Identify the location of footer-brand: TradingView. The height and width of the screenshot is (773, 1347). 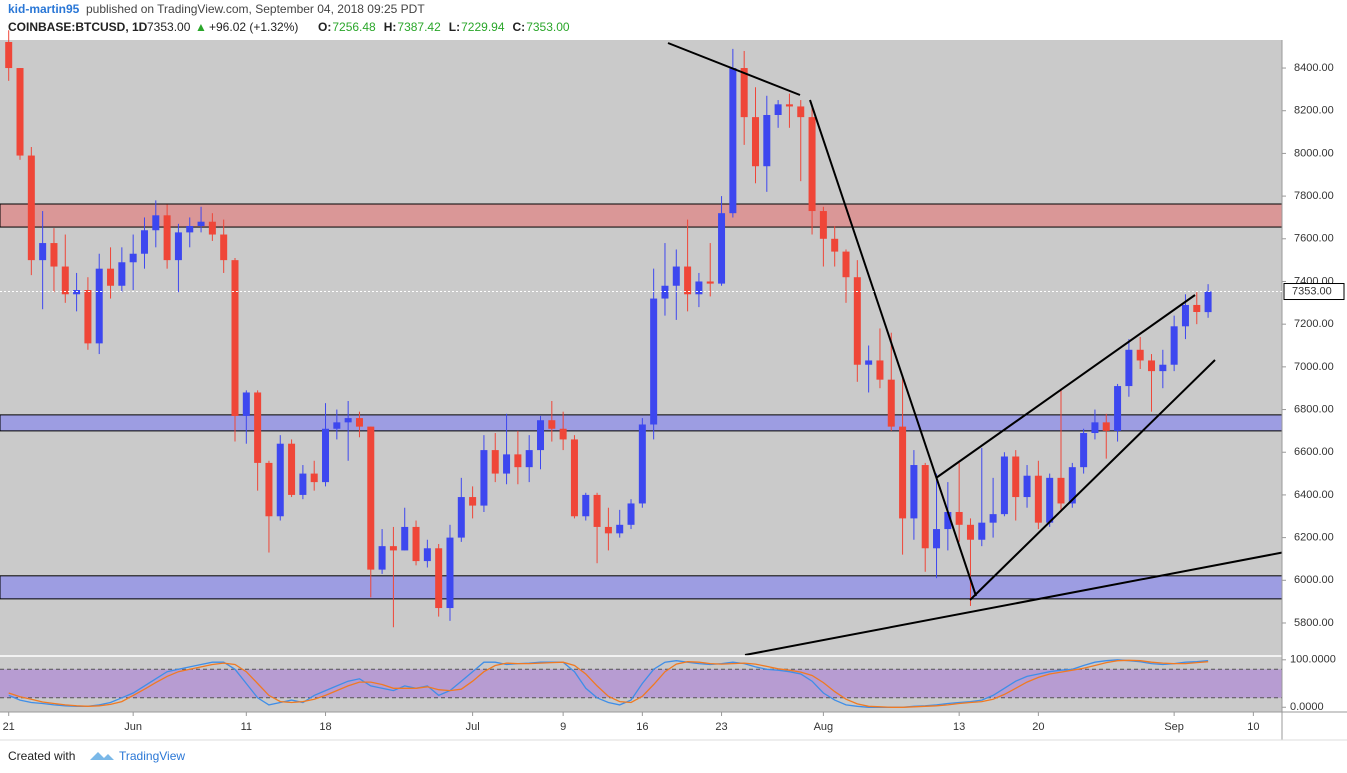
(152, 756).